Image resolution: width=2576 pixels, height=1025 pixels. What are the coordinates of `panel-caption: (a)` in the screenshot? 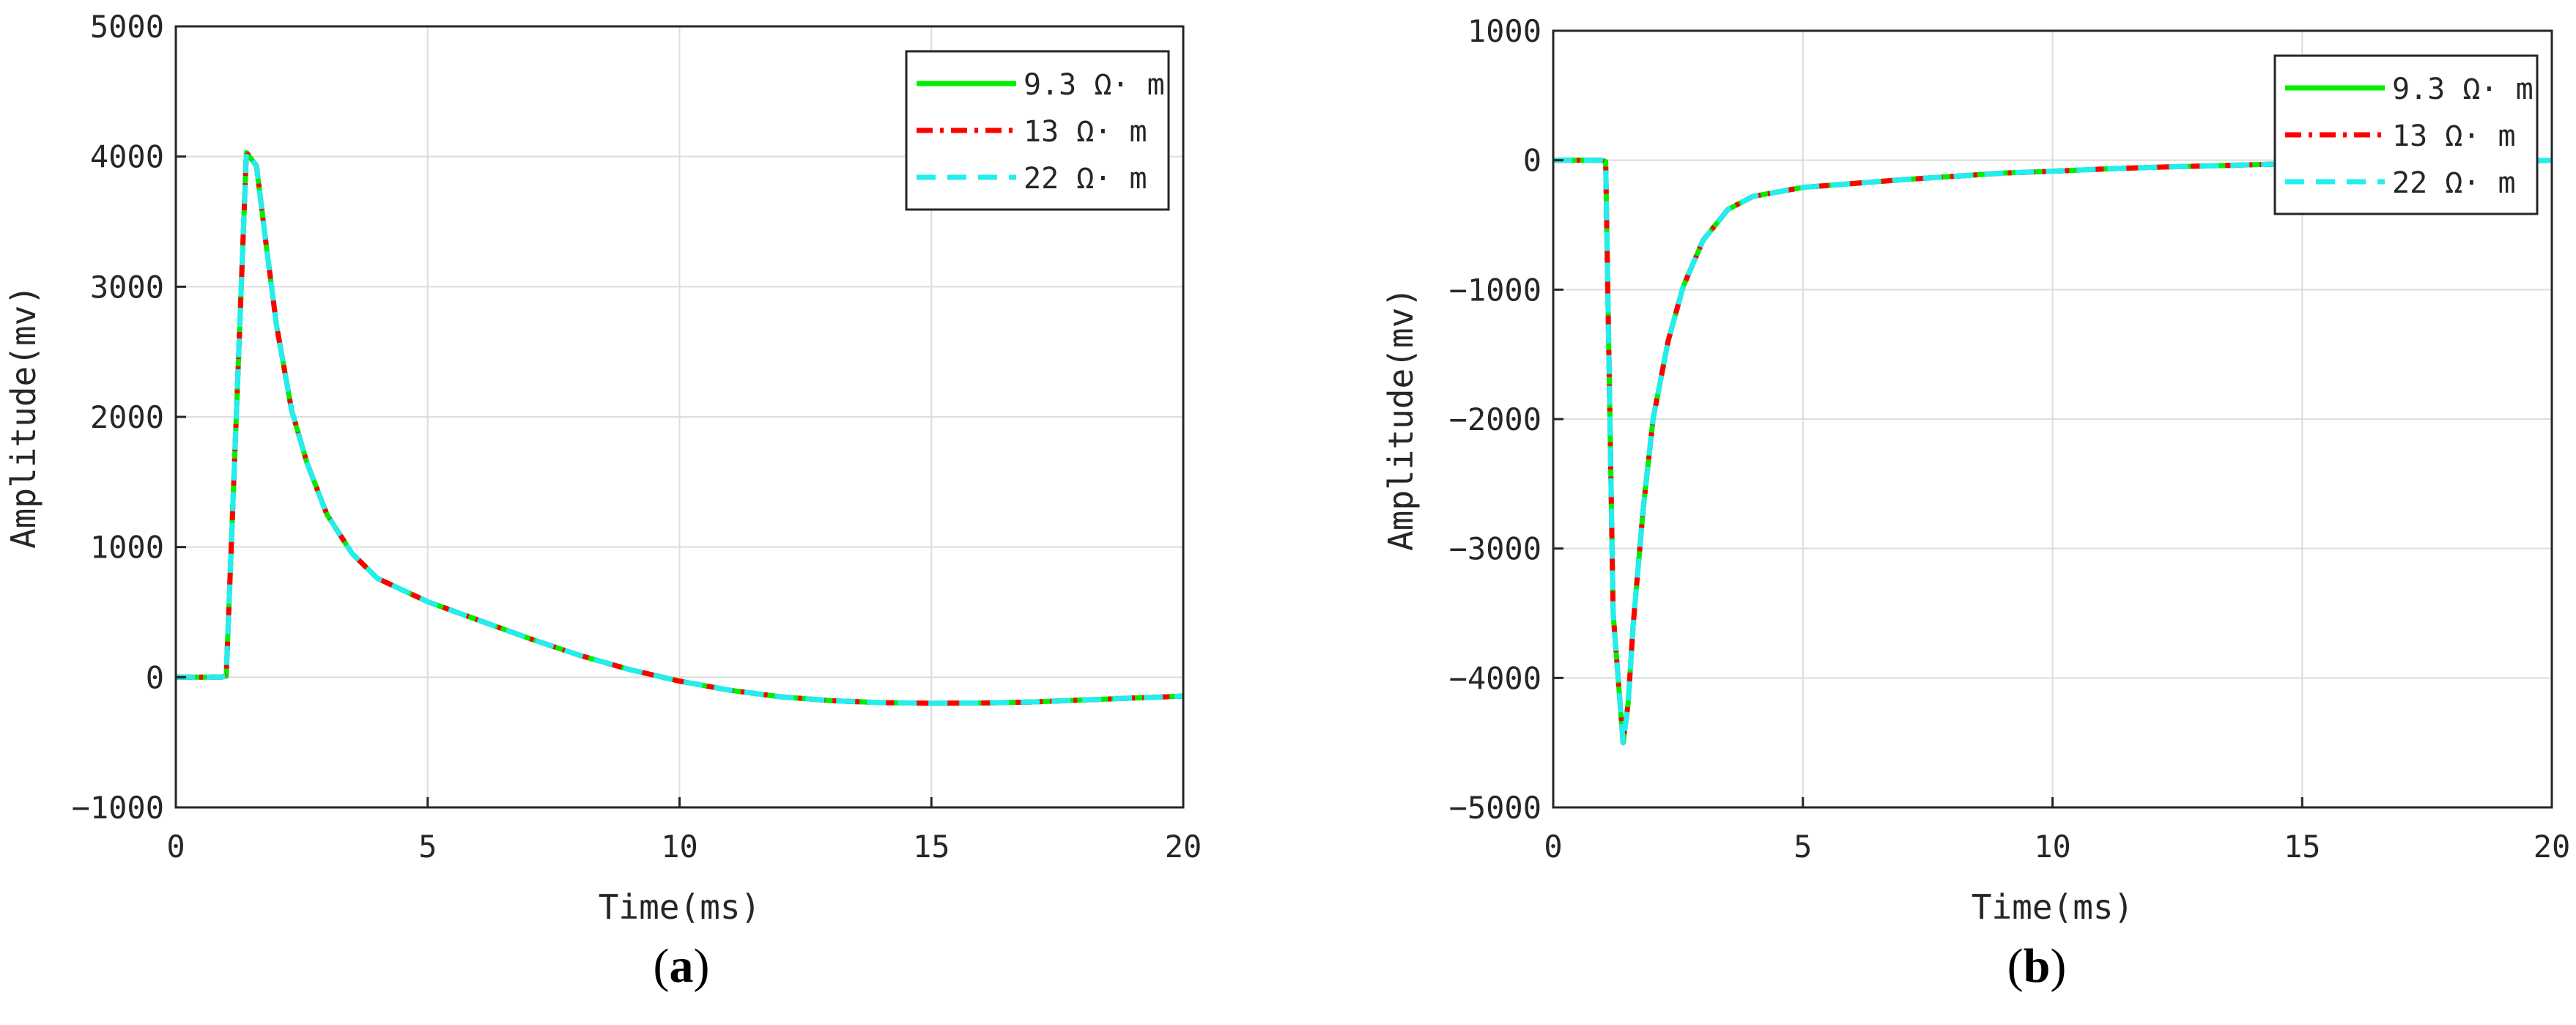 It's located at (682, 966).